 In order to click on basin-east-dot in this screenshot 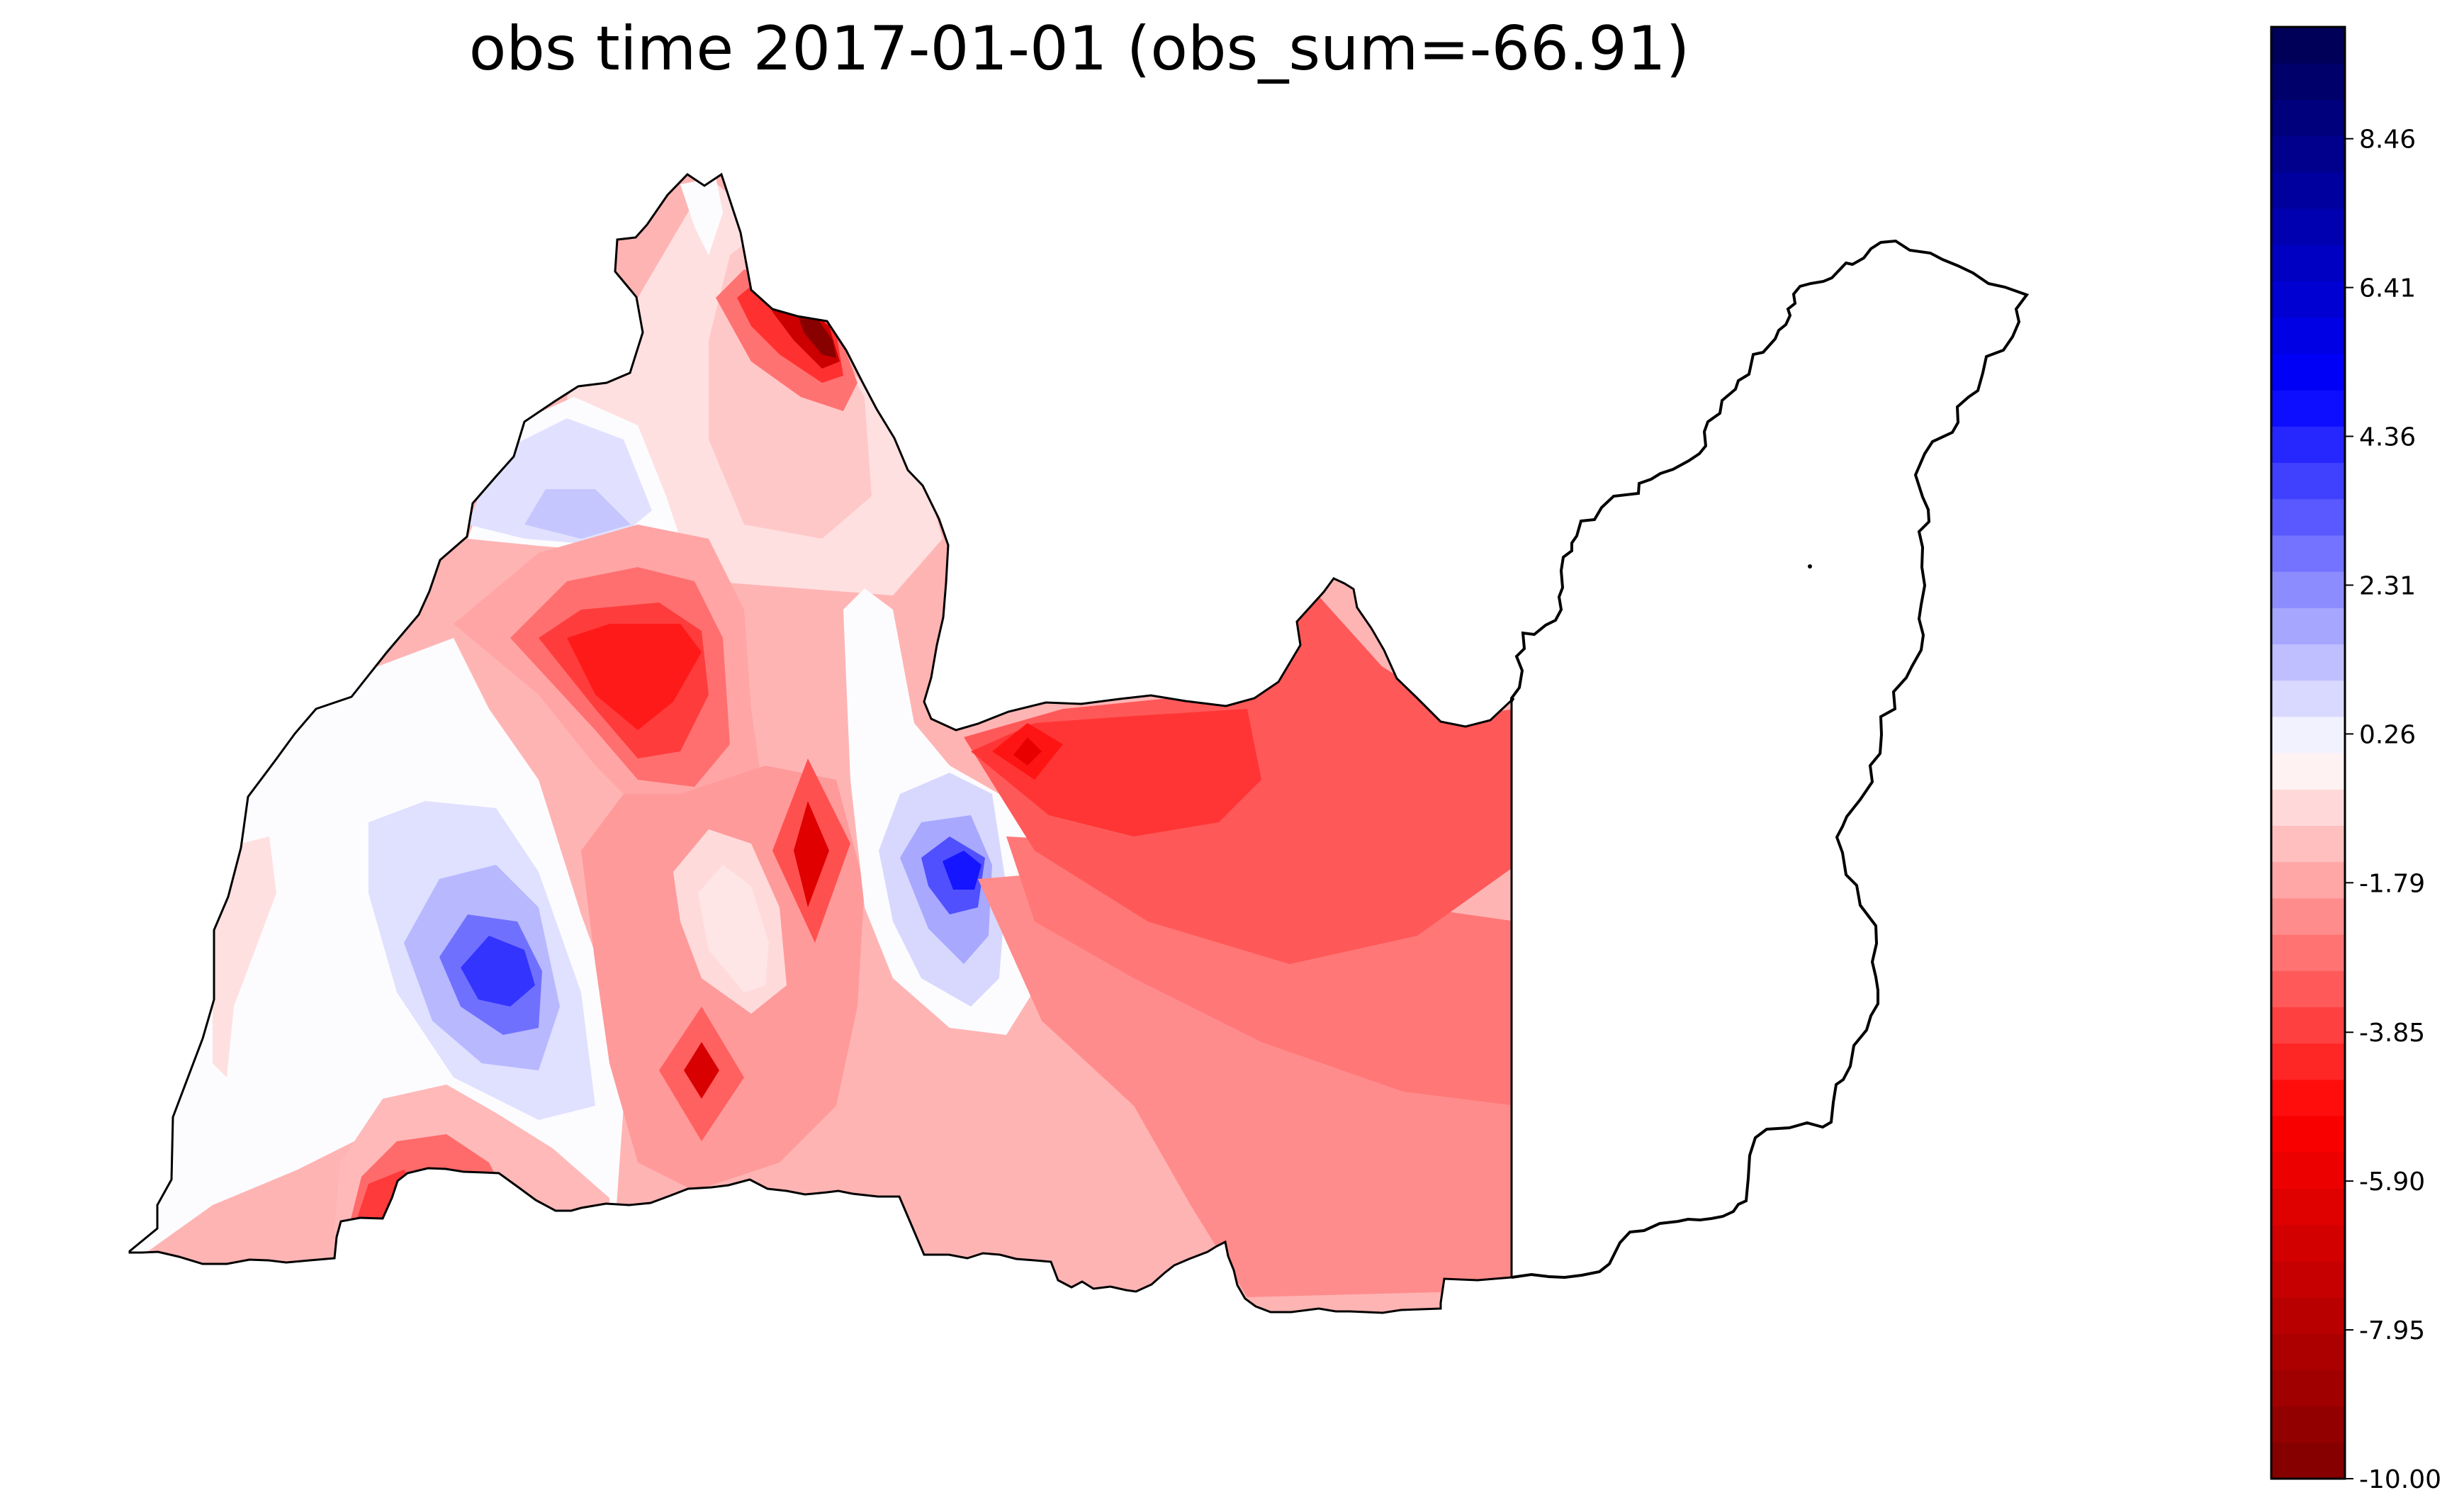, I will do `click(1810, 566)`.